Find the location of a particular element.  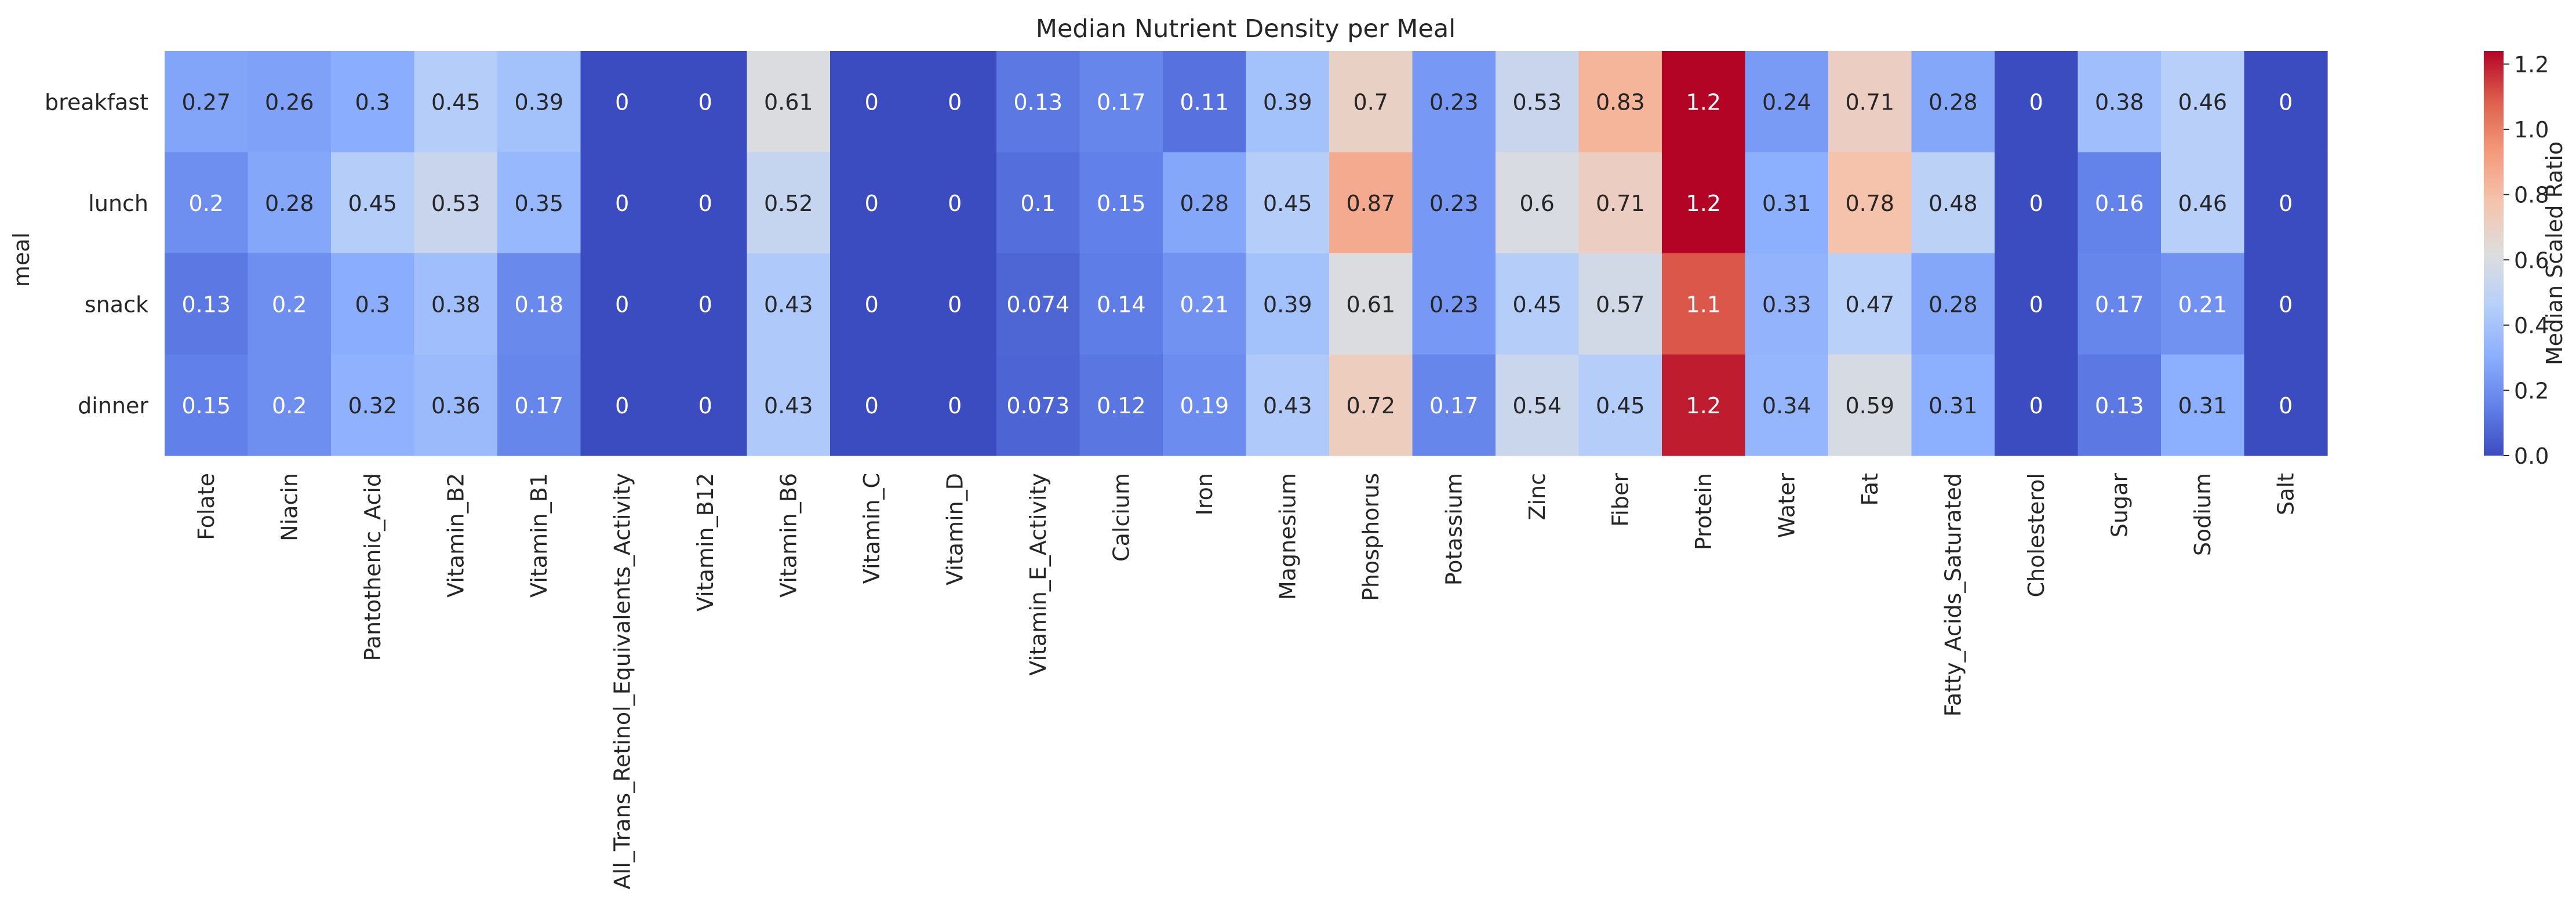

heatmap-cell-snack-sodium is located at coordinates (2203, 304).